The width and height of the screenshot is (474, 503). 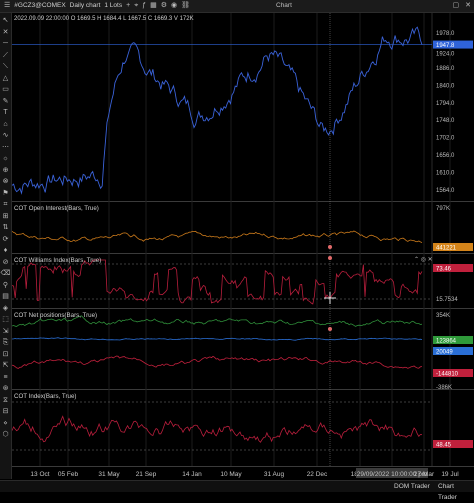 I want to click on drawing-tool-icon: ⇱, so click(x=5, y=365).